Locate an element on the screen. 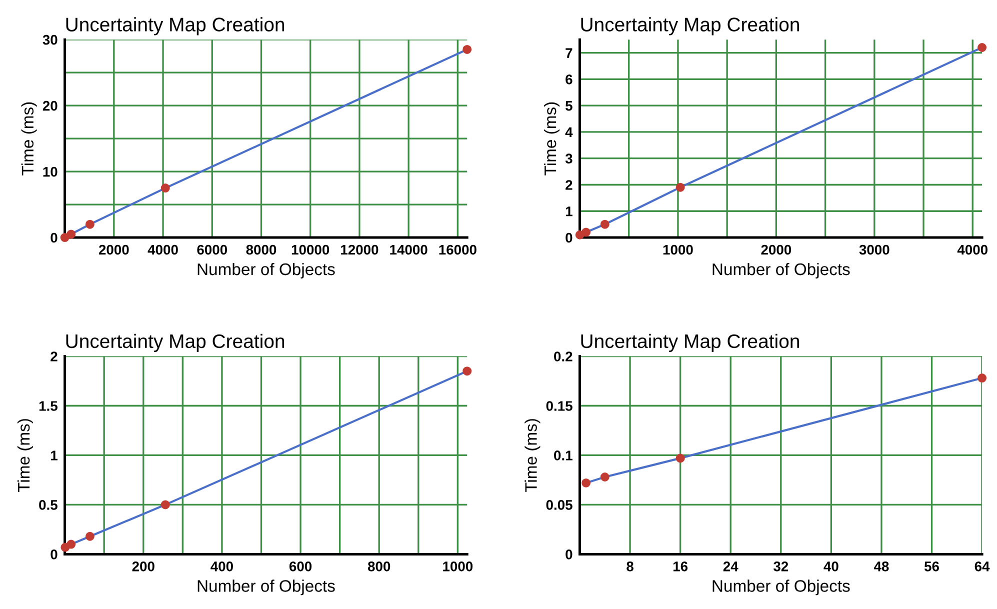 Image resolution: width=997 pixels, height=609 pixels. x-tick-label: 6000 is located at coordinates (212, 249).